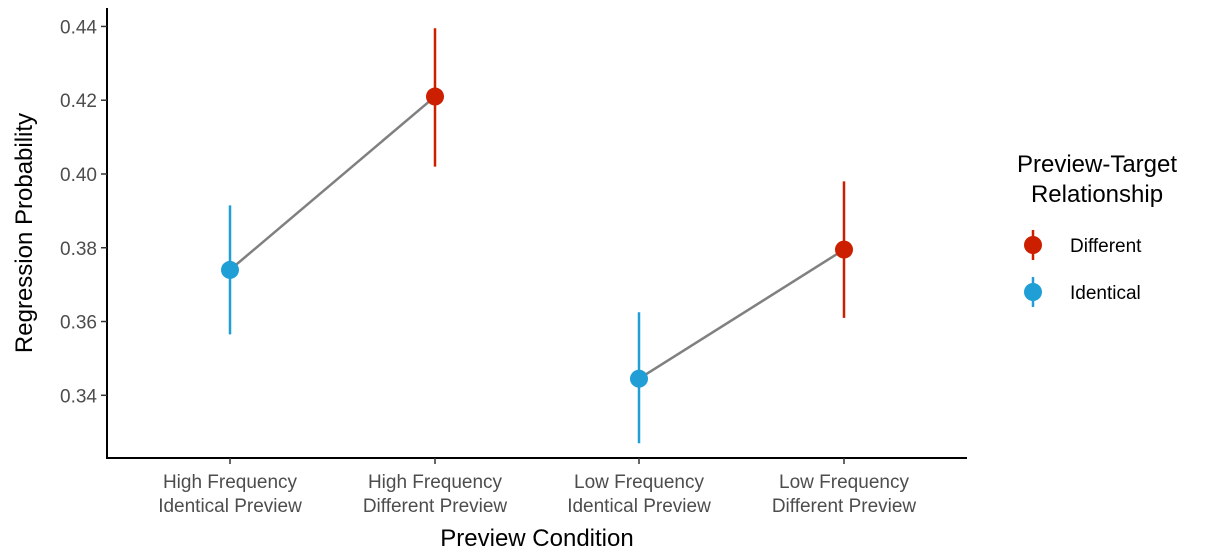 The width and height of the screenshot is (1218, 552). What do you see at coordinates (1105, 293) in the screenshot?
I see `legend-label: Identical` at bounding box center [1105, 293].